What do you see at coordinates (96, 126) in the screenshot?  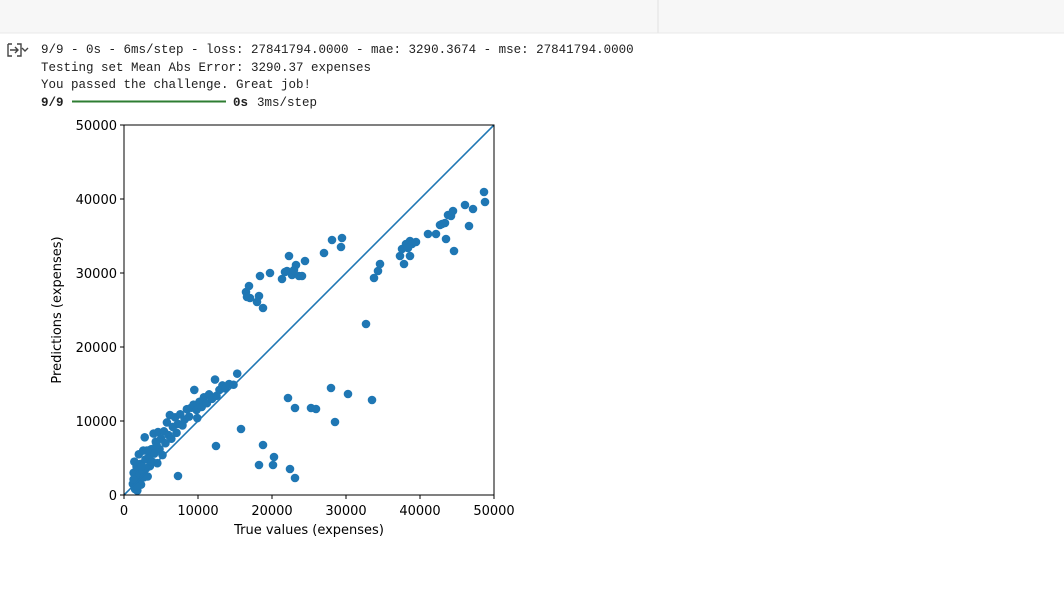 I see `y-tick-label: 50000` at bounding box center [96, 126].